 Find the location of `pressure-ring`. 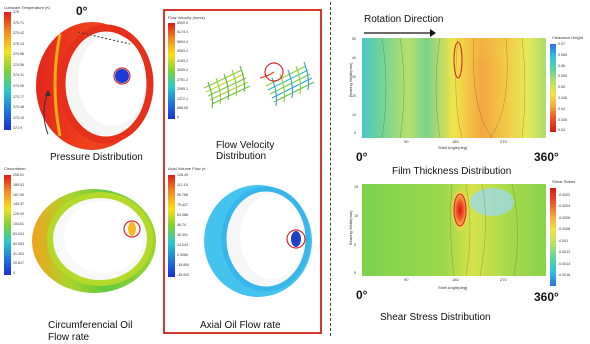

pressure-ring is located at coordinates (95, 86).